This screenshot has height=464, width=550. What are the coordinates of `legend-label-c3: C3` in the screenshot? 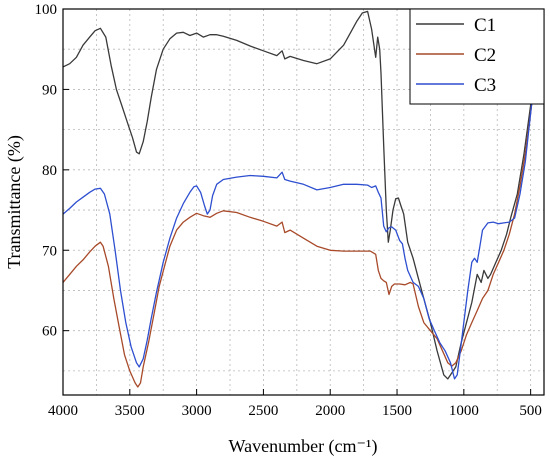 It's located at (485, 85).